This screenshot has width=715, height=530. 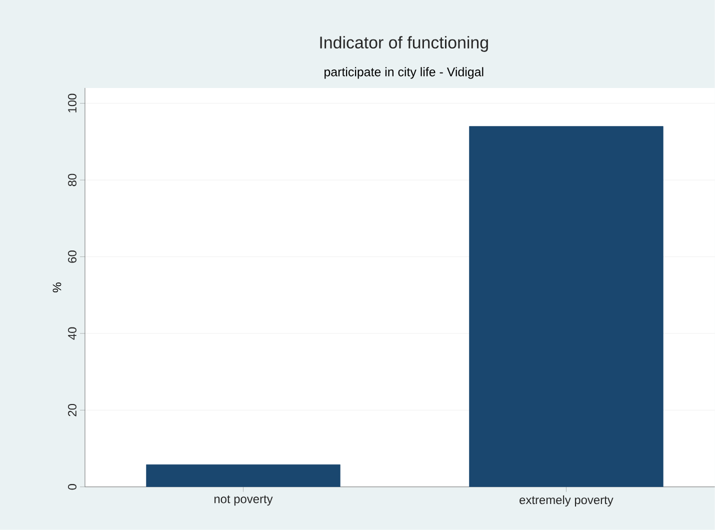 What do you see at coordinates (72, 410) in the screenshot?
I see `y-tick-label: 20` at bounding box center [72, 410].